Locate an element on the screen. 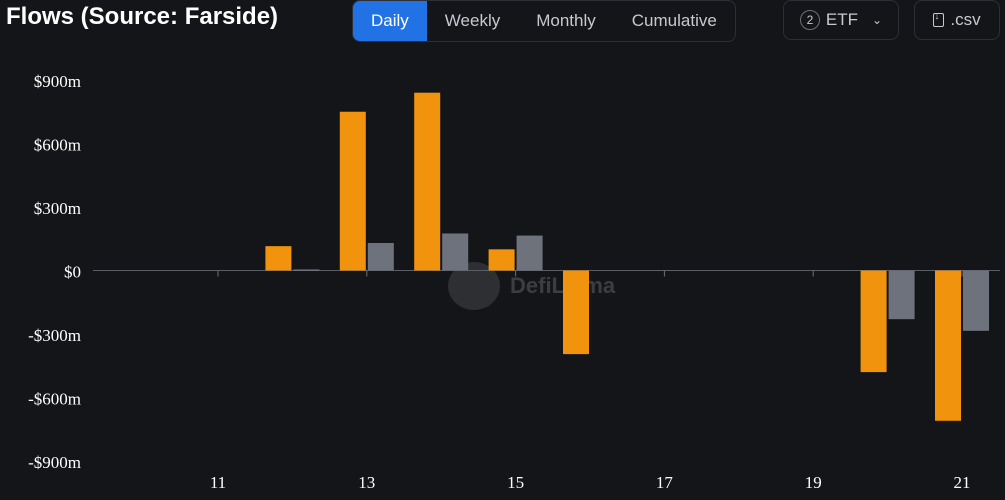 Image resolution: width=1005 pixels, height=500 pixels. x-tick-label: 17 is located at coordinates (665, 482).